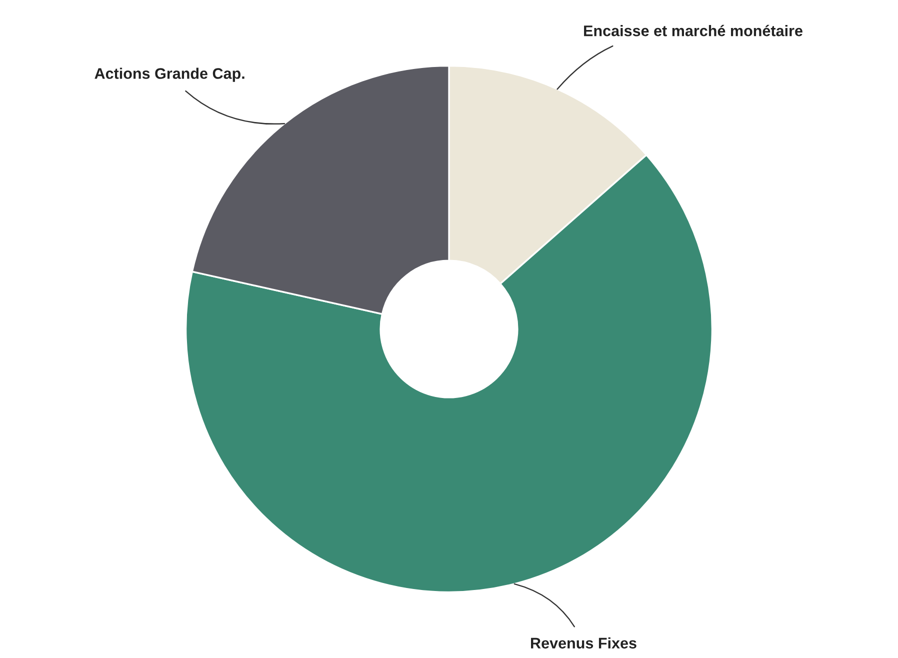 This screenshot has height=658, width=898. I want to click on slice-label: Encaisse et marché monétaire, so click(693, 30).